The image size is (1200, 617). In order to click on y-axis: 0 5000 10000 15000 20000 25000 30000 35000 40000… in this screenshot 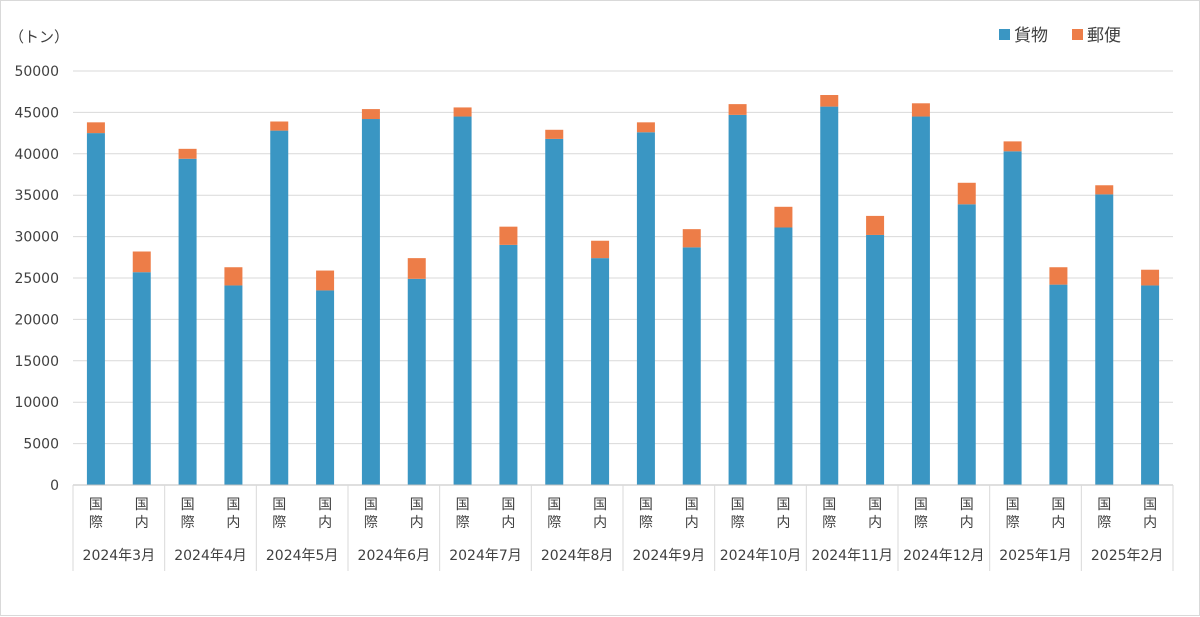, I will do `click(36, 279)`.